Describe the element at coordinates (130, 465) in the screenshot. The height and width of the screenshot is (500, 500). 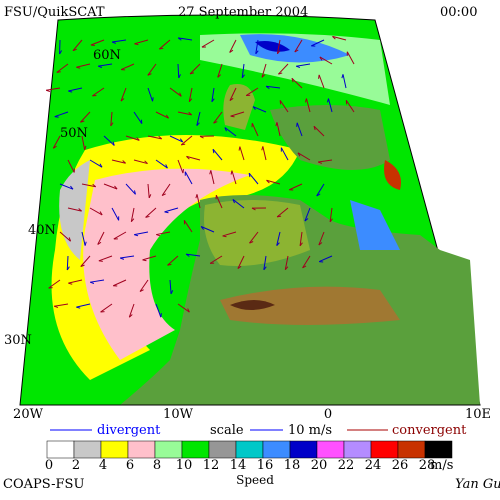
I see `colorbar-tick-label: 6` at that location.